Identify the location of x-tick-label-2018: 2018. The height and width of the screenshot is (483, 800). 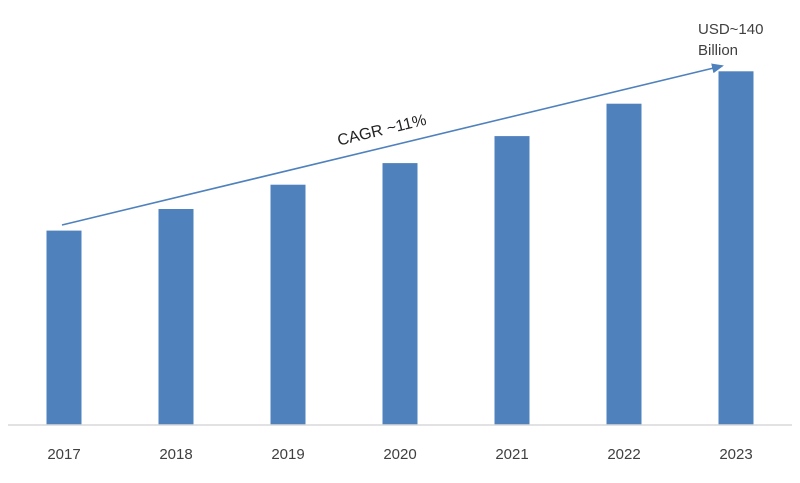
(175, 454).